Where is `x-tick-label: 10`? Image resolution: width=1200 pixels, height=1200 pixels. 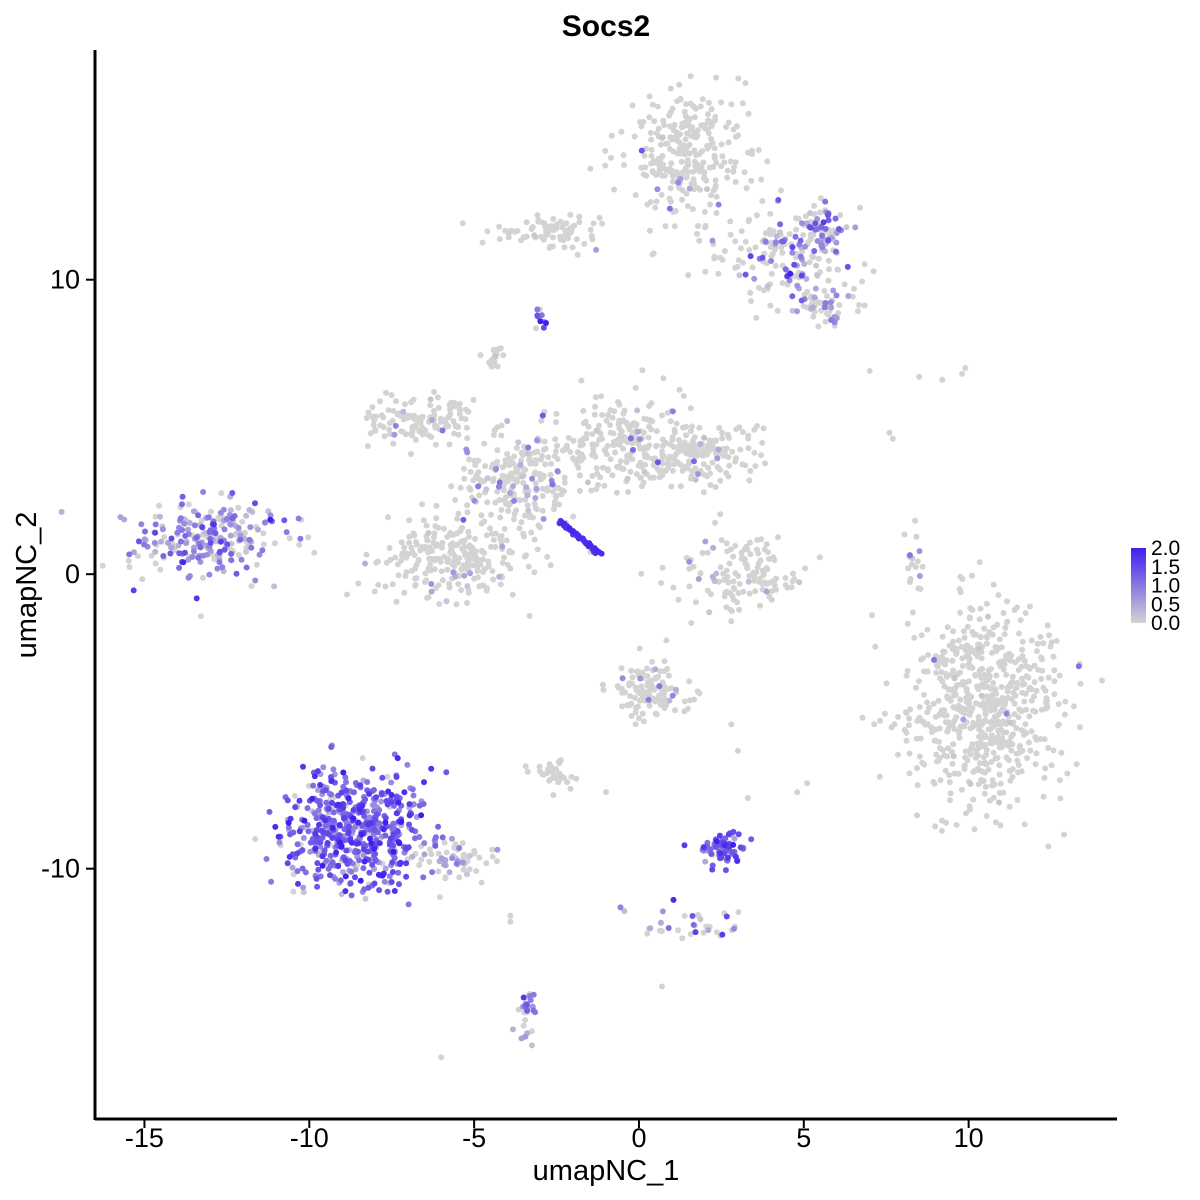 x-tick-label: 10 is located at coordinates (969, 1138).